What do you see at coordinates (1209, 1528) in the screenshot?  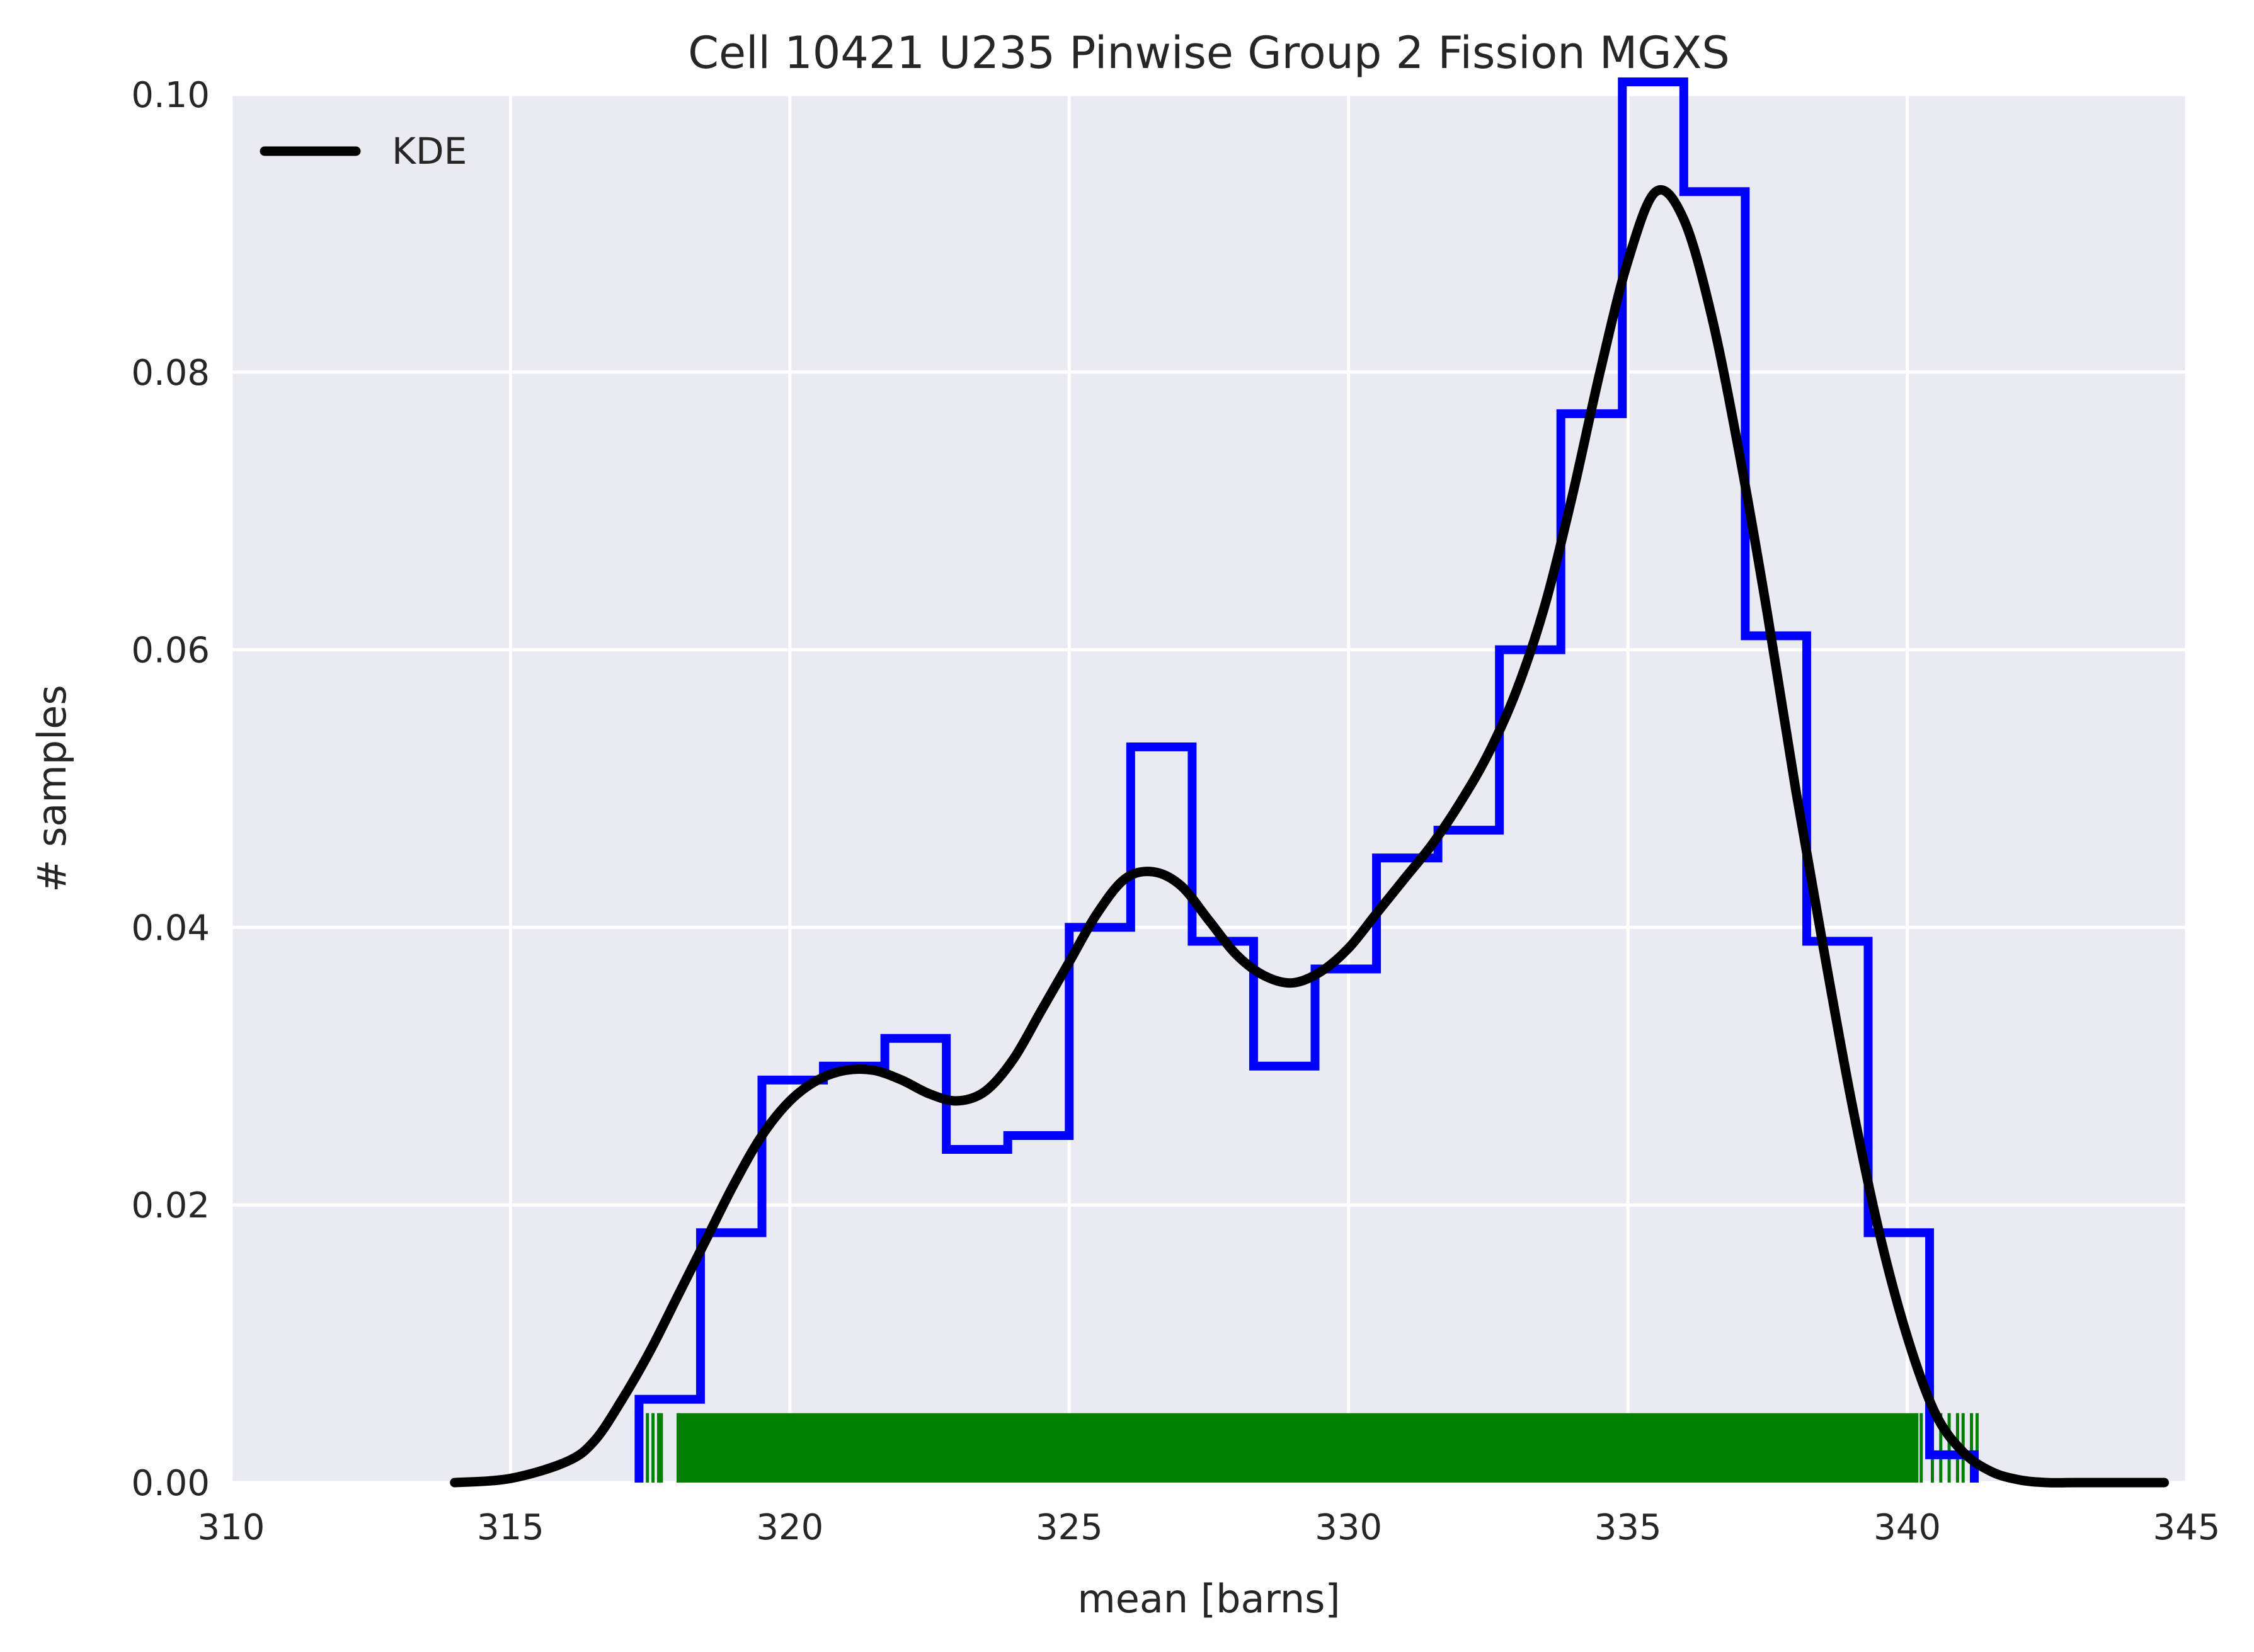 I see `x-ticks: 310 315 320 325 330 335 340 345` at bounding box center [1209, 1528].